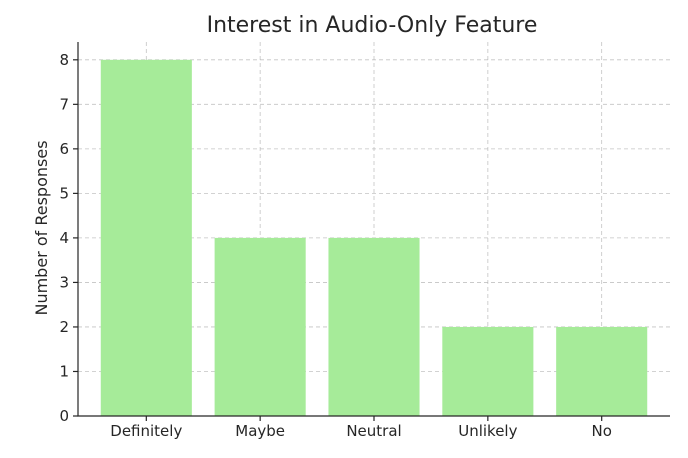 The width and height of the screenshot is (688, 458). What do you see at coordinates (64, 104) in the screenshot?
I see `y-tick-label: 7` at bounding box center [64, 104].